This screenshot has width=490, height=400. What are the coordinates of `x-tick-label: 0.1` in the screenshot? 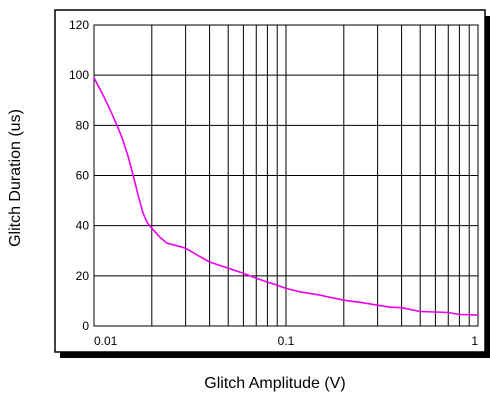 It's located at (286, 341).